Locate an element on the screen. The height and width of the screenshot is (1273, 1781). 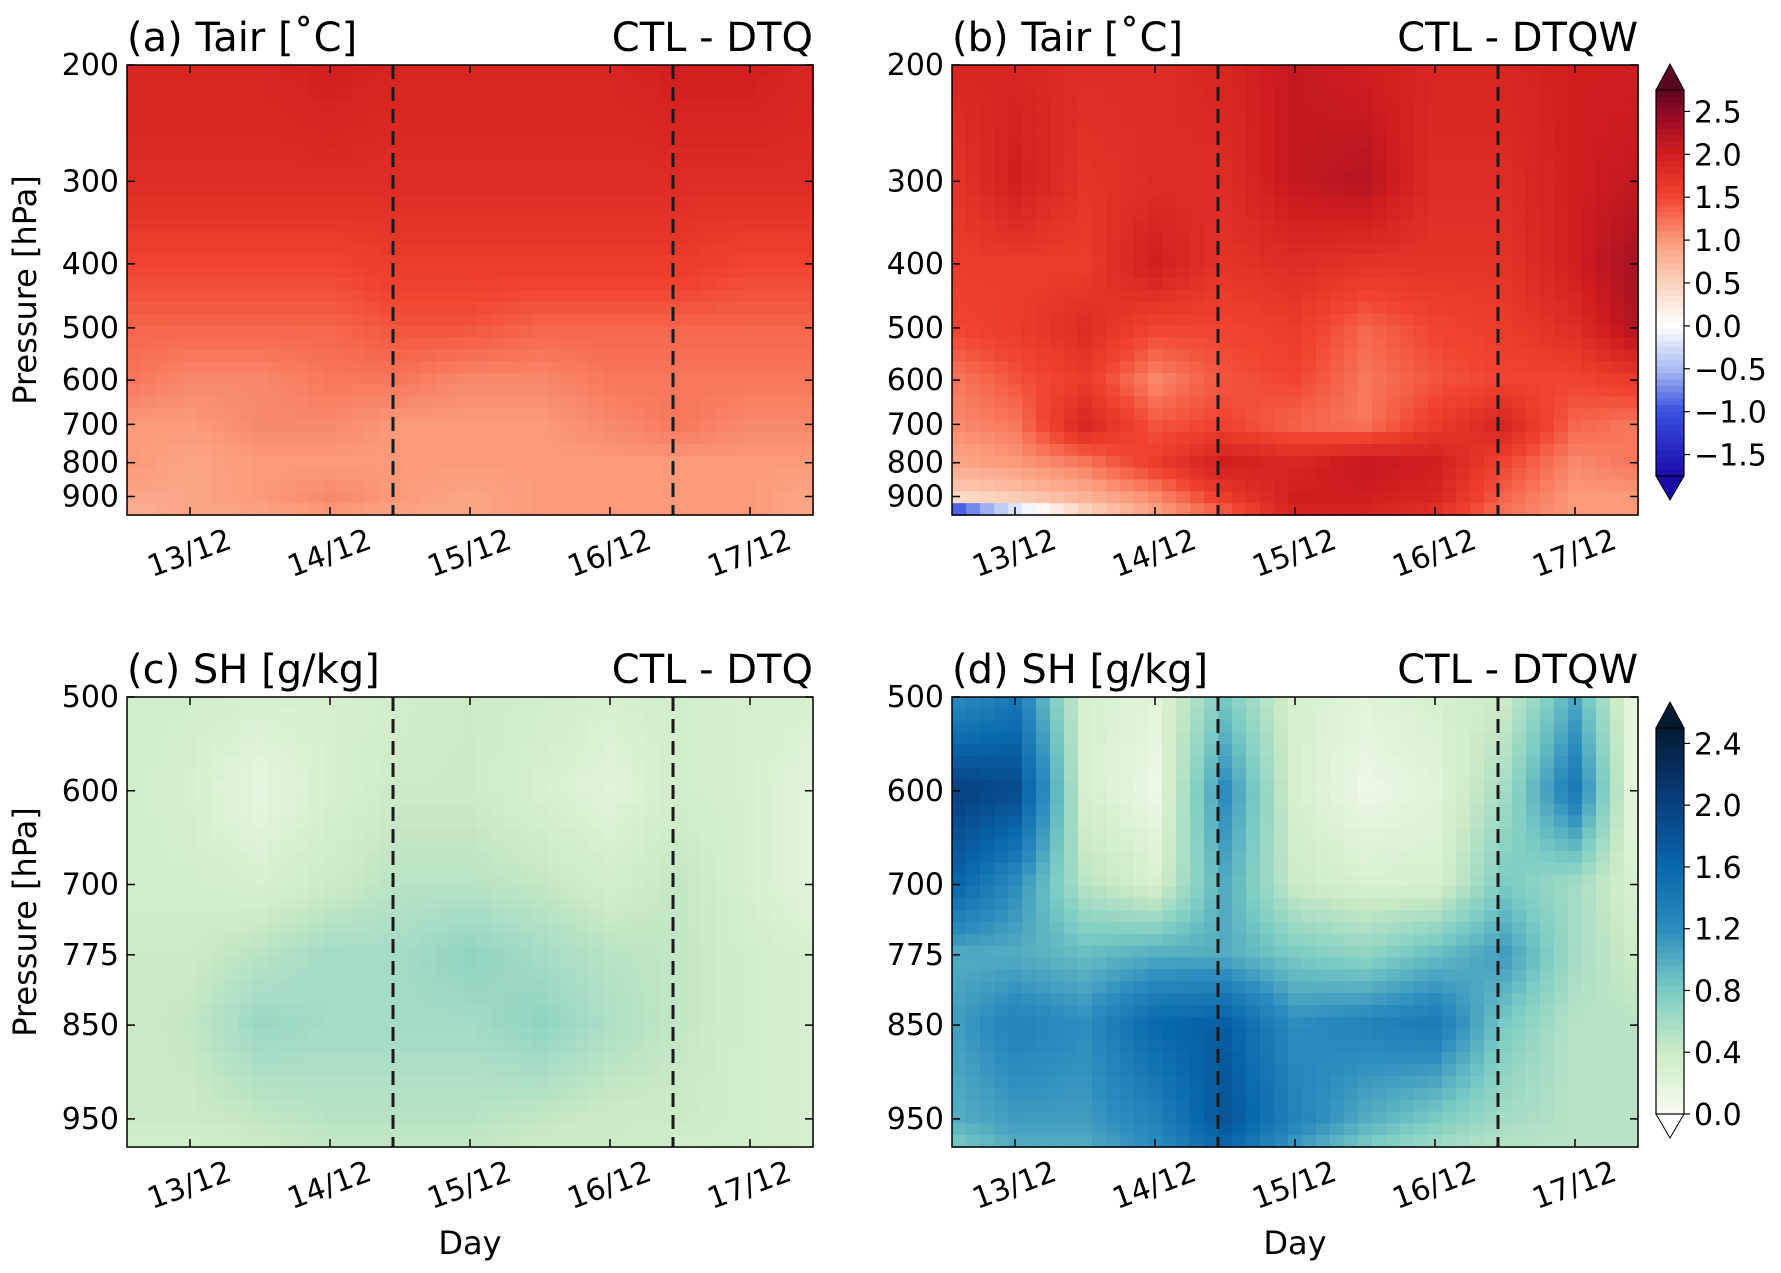
x-tick-label: 13/12 is located at coordinates (189, 553).